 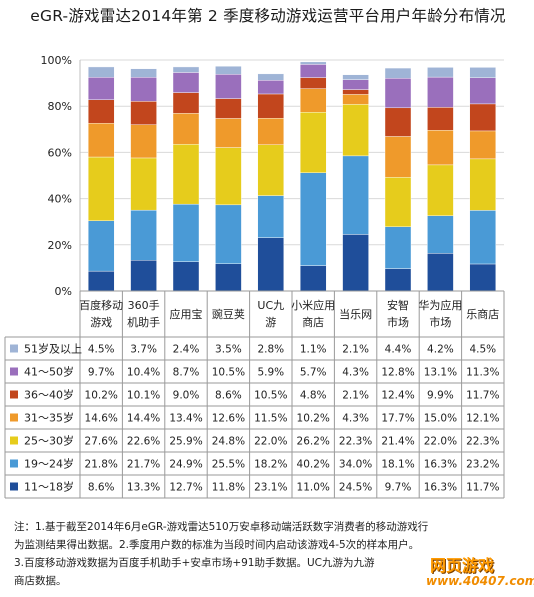 What do you see at coordinates (398, 313) in the screenshot?
I see `category-label: 安智市场` at bounding box center [398, 313].